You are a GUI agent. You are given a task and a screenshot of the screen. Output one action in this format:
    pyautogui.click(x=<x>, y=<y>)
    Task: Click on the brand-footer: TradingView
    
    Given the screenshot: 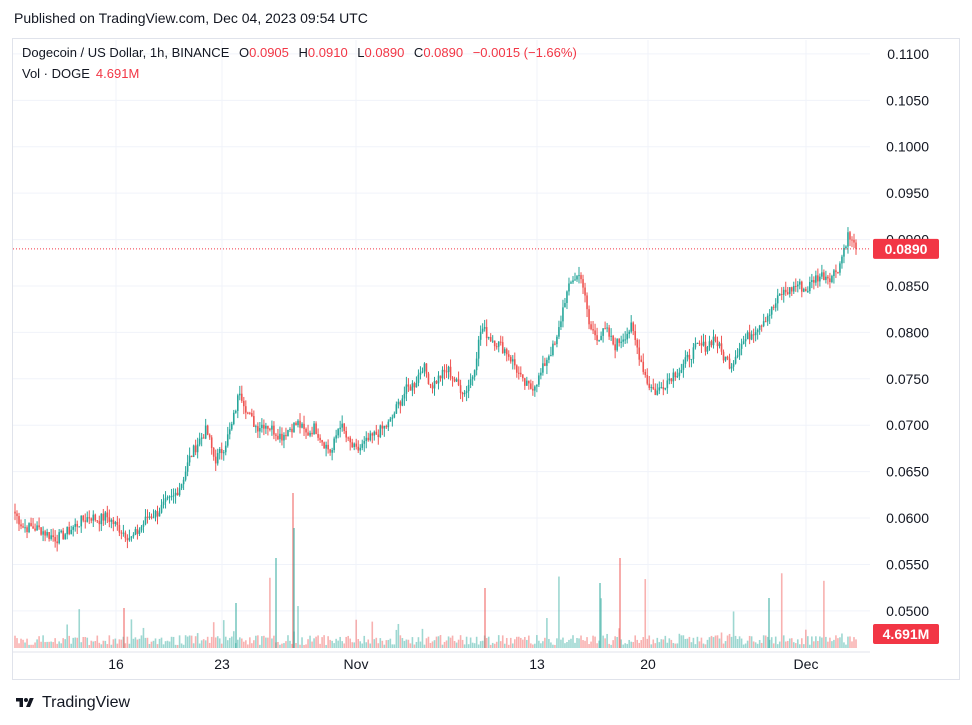 What is the action you would take?
    pyautogui.click(x=72, y=703)
    